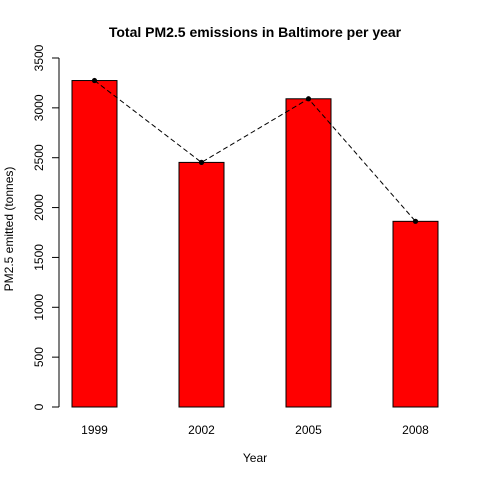 The width and height of the screenshot is (480, 485). What do you see at coordinates (255, 458) in the screenshot?
I see `x-axis-label: Year` at bounding box center [255, 458].